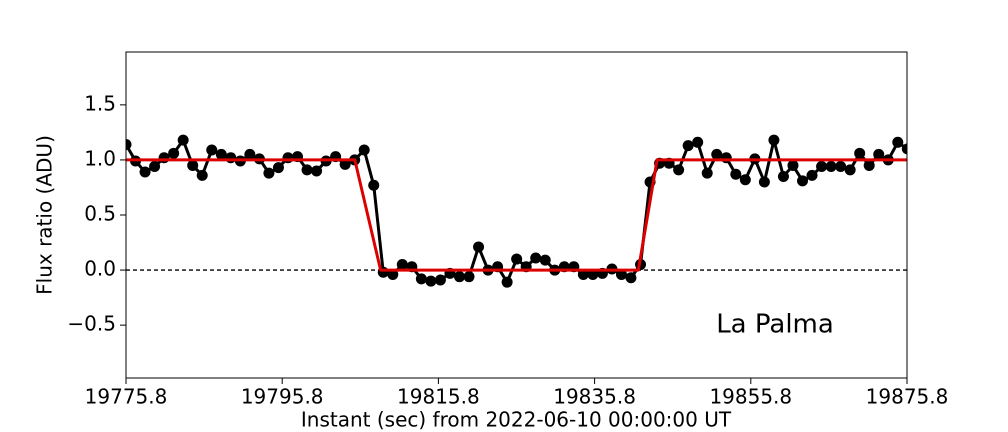 The height and width of the screenshot is (432, 1008). I want to click on y-axis-label: Flux ratio (ADU), so click(45, 215).